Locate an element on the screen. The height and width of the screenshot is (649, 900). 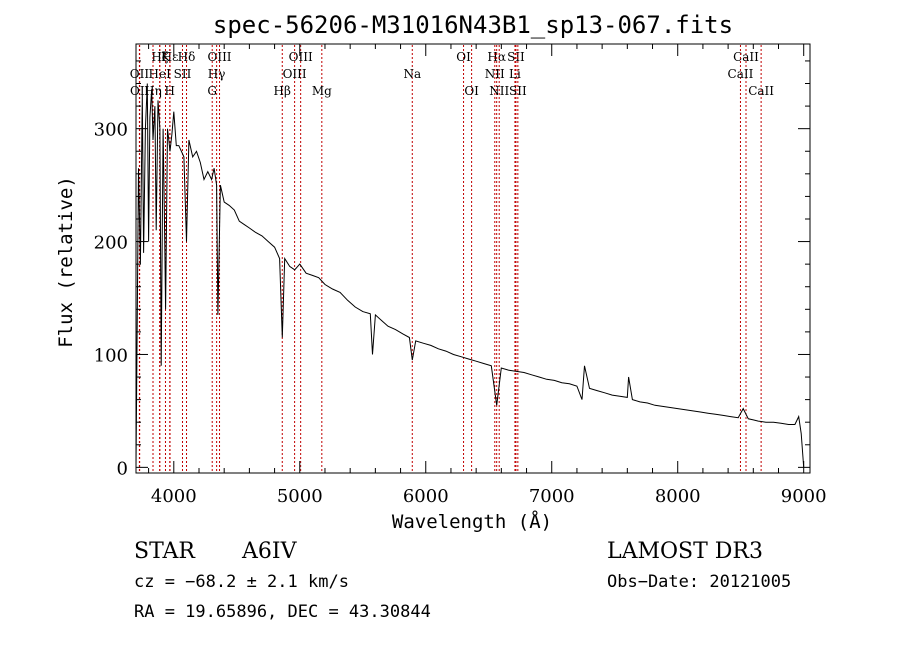
line-marker-label-7: SII is located at coordinates (183, 74).